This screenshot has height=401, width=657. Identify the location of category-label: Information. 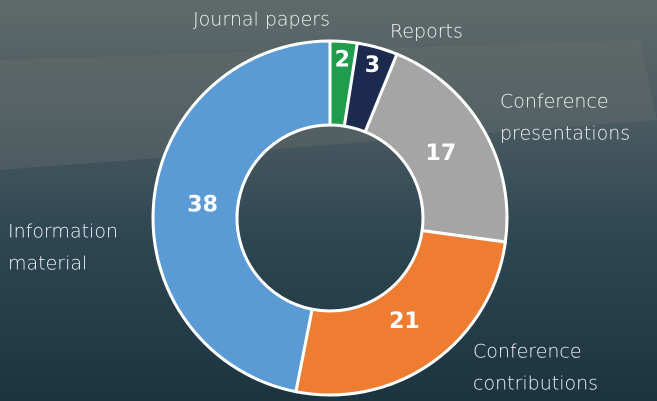
(63, 232).